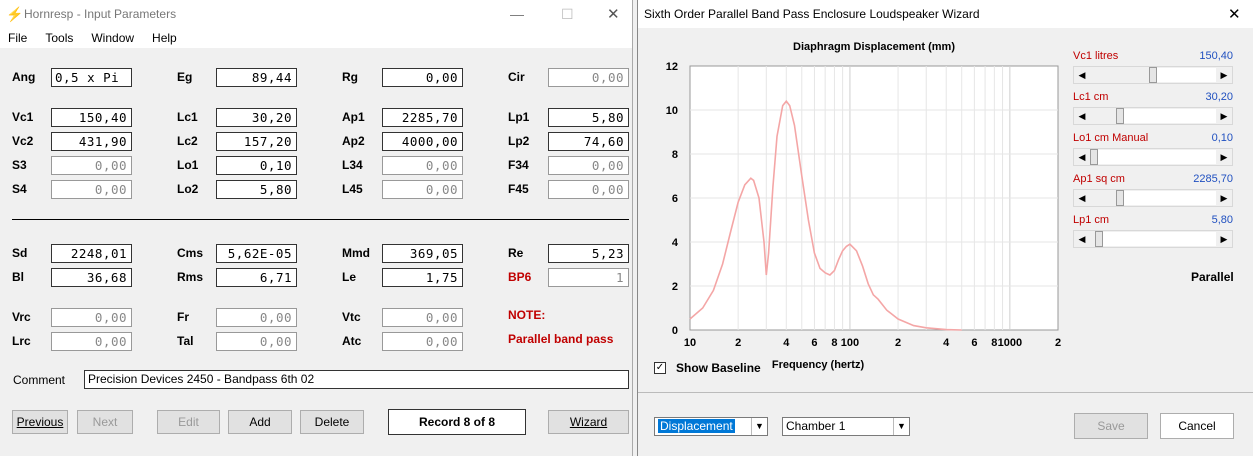 The height and width of the screenshot is (456, 1253). What do you see at coordinates (256, 77) in the screenshot?
I see `param-field-eg: 89,44` at bounding box center [256, 77].